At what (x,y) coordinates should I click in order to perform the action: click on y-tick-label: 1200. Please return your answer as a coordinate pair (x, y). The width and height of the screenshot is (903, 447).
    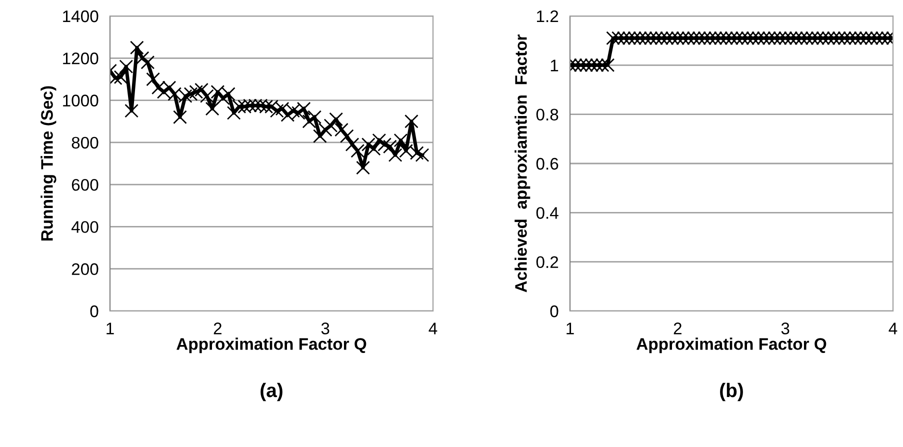
    Looking at the image, I should click on (80, 58).